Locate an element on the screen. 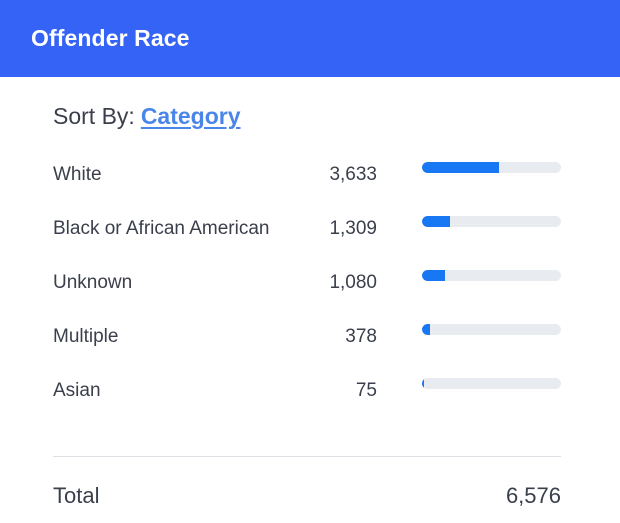 Image resolution: width=620 pixels, height=523 pixels. category-label: Asian is located at coordinates (77, 390).